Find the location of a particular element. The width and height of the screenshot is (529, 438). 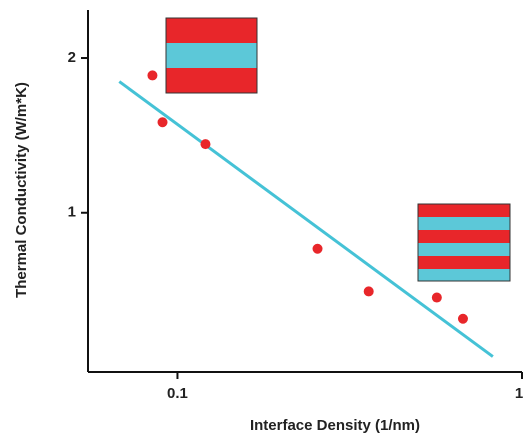

y-axis-title: Thermal Conductivity (W/m*K) is located at coordinates (21, 190).